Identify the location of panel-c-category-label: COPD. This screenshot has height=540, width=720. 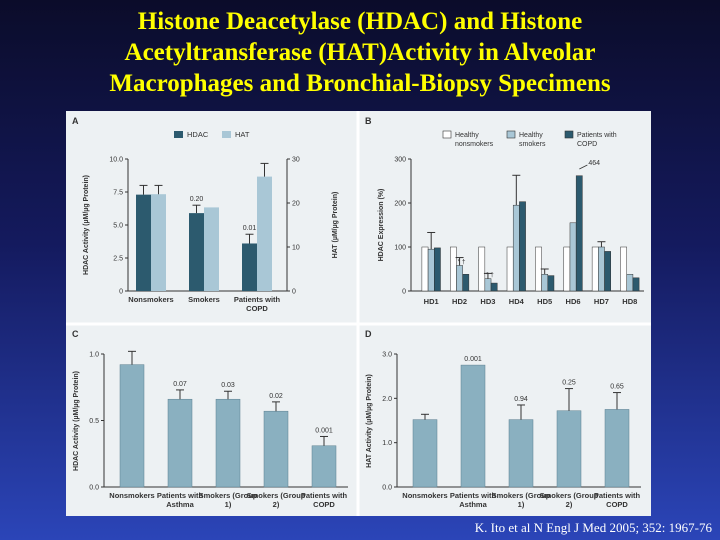
(324, 504).